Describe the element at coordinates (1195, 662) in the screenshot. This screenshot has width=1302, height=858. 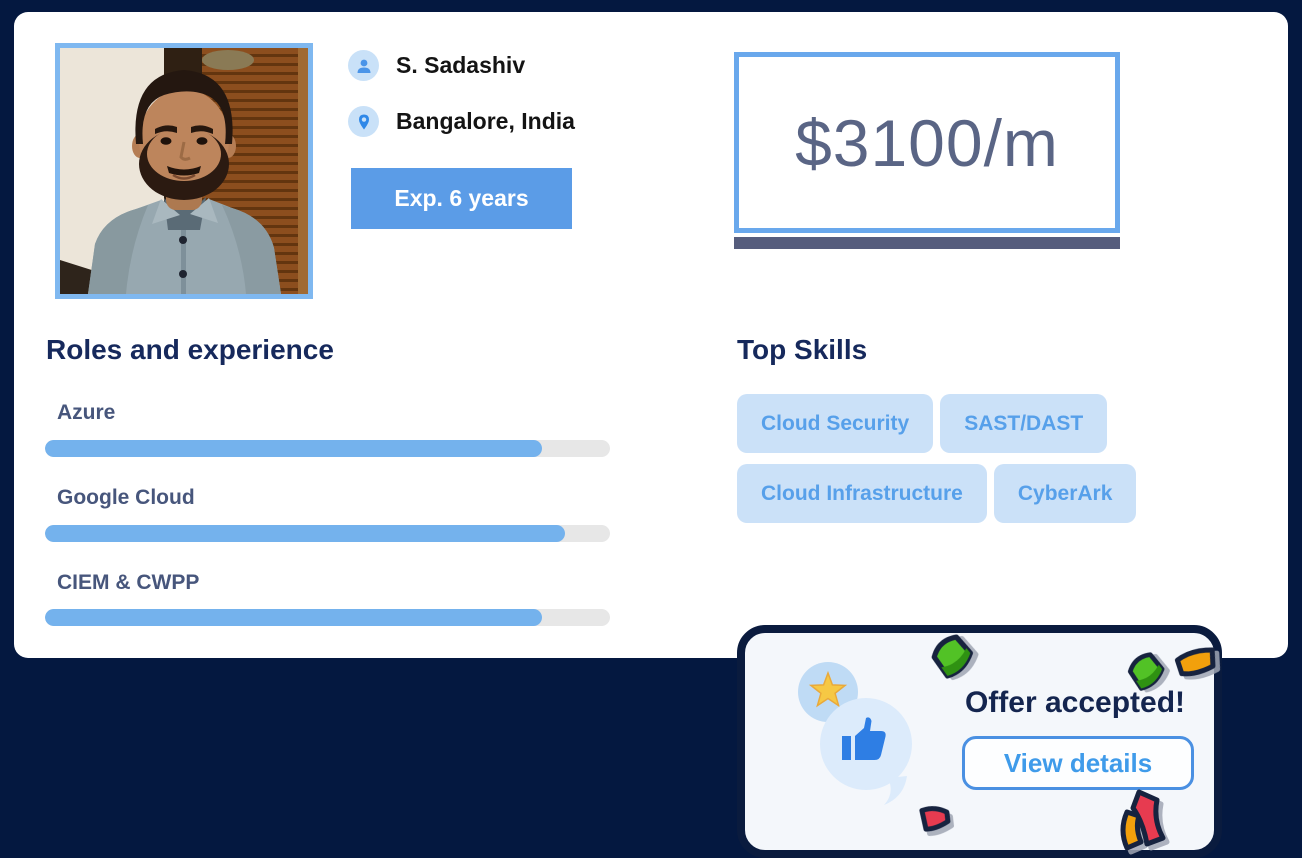
I see `confetti-orange-icon` at that location.